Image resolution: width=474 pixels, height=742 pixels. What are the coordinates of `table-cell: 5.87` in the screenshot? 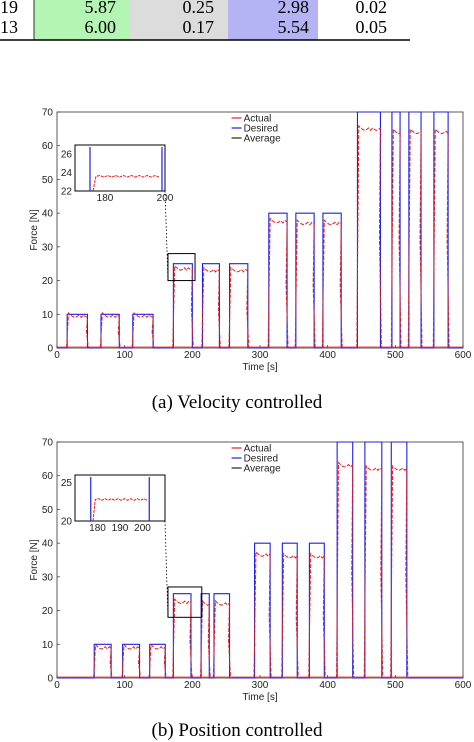 It's located at (101, 8).